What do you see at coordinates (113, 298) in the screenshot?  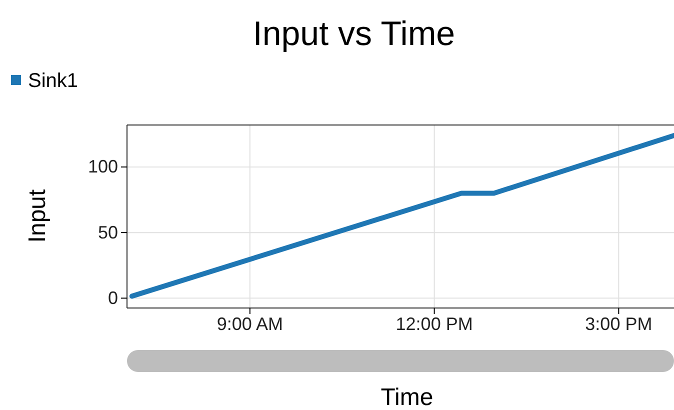 I see `y-tick-label: 0` at bounding box center [113, 298].